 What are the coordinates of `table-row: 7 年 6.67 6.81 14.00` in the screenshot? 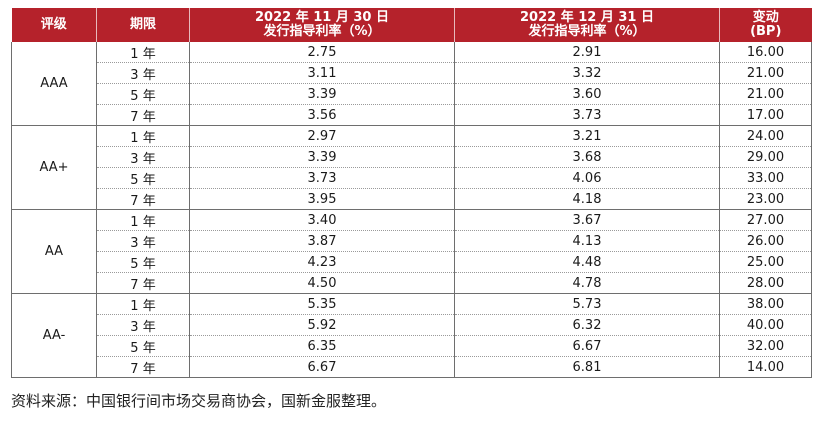 It's located at (412, 367).